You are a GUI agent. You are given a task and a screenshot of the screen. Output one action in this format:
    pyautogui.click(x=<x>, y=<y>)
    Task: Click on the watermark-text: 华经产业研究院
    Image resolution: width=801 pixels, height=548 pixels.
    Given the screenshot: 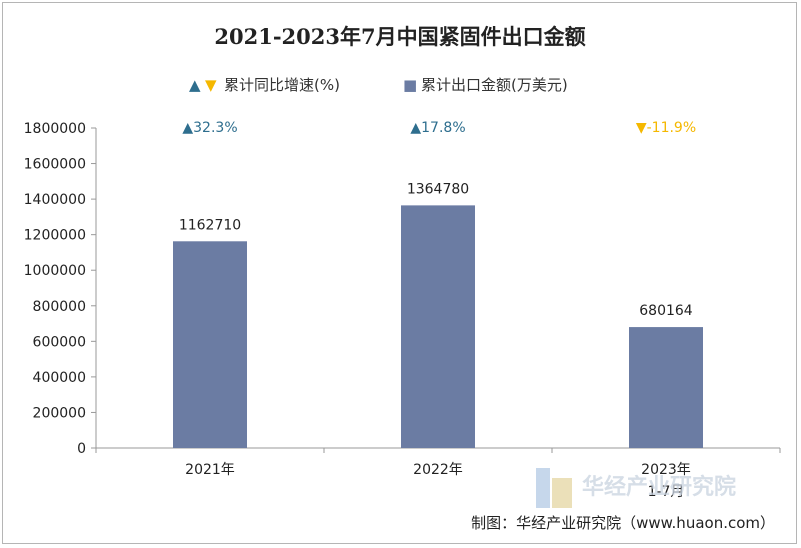 What is the action you would take?
    pyautogui.click(x=659, y=487)
    